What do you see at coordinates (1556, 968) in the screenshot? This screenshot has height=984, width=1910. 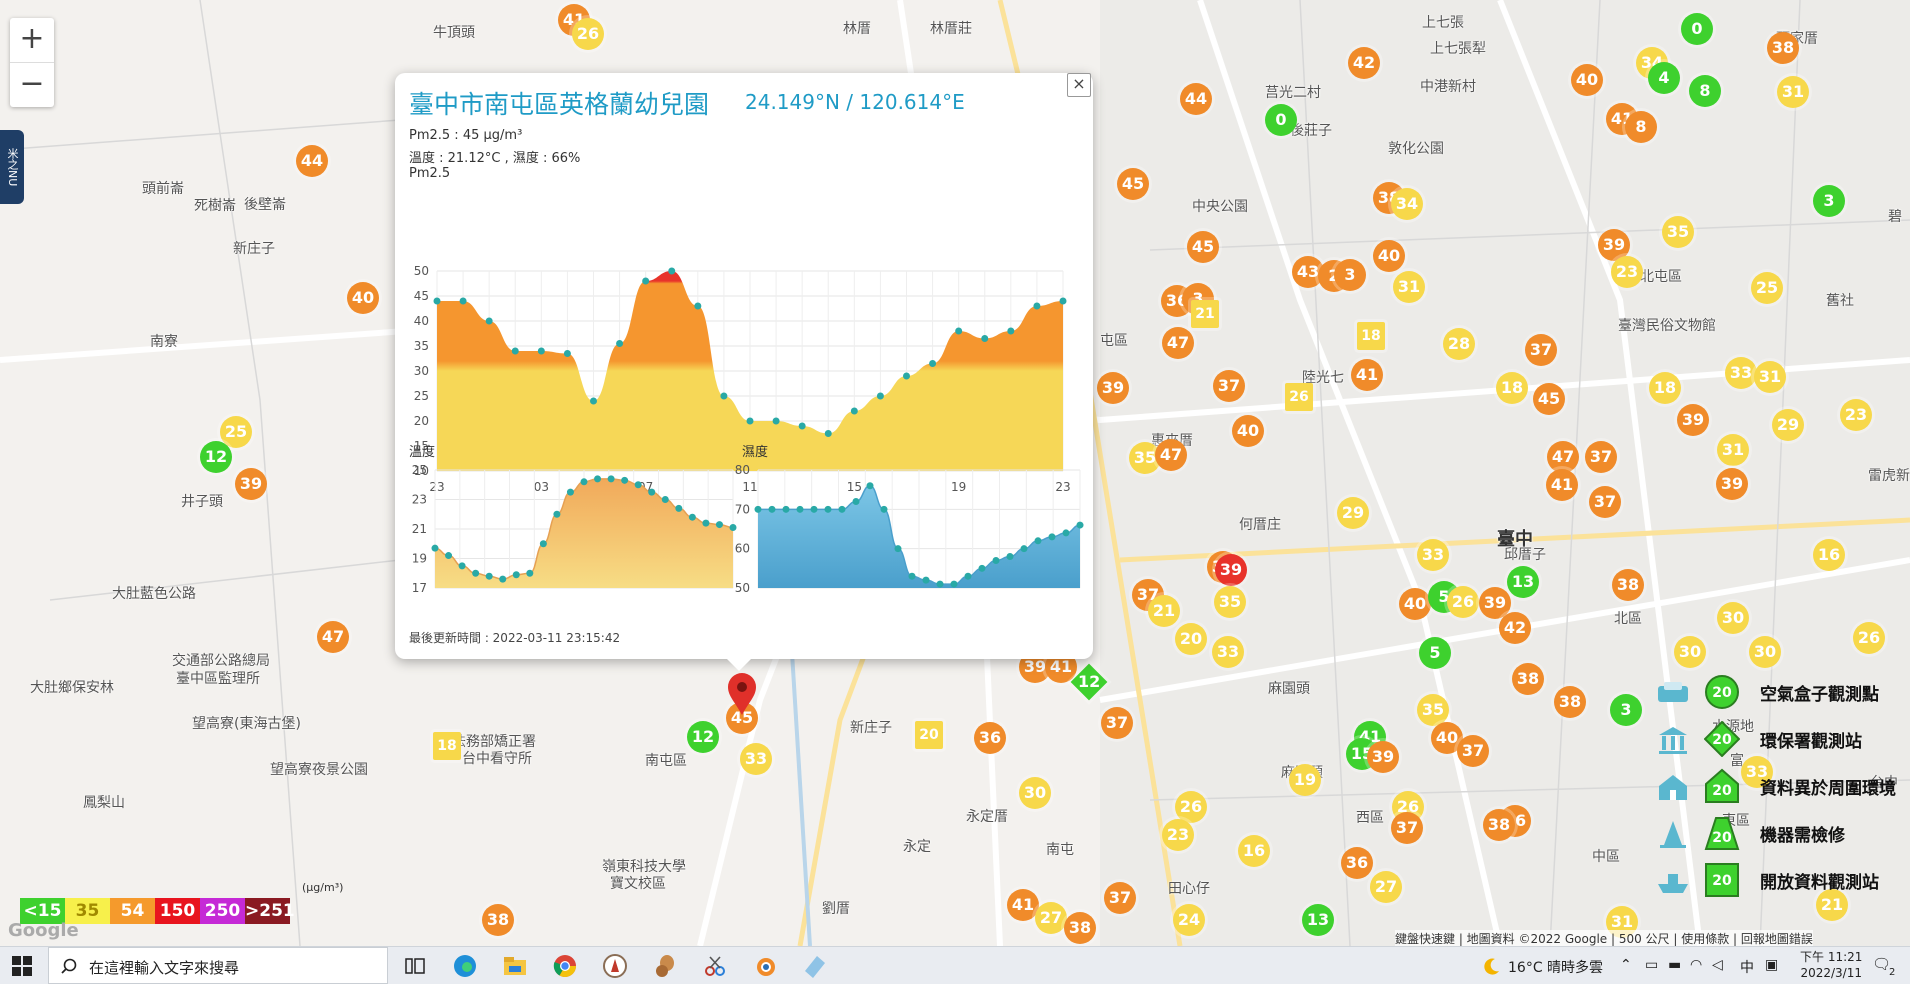 I see `weather-text: 16°C 晴時多雲` at bounding box center [1556, 968].